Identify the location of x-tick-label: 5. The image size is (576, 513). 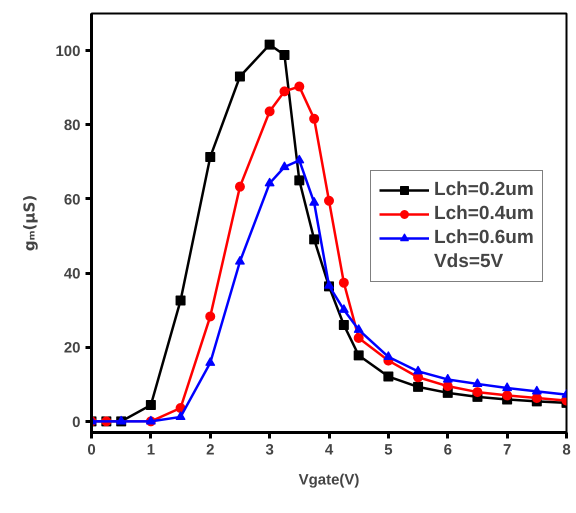
(388, 450).